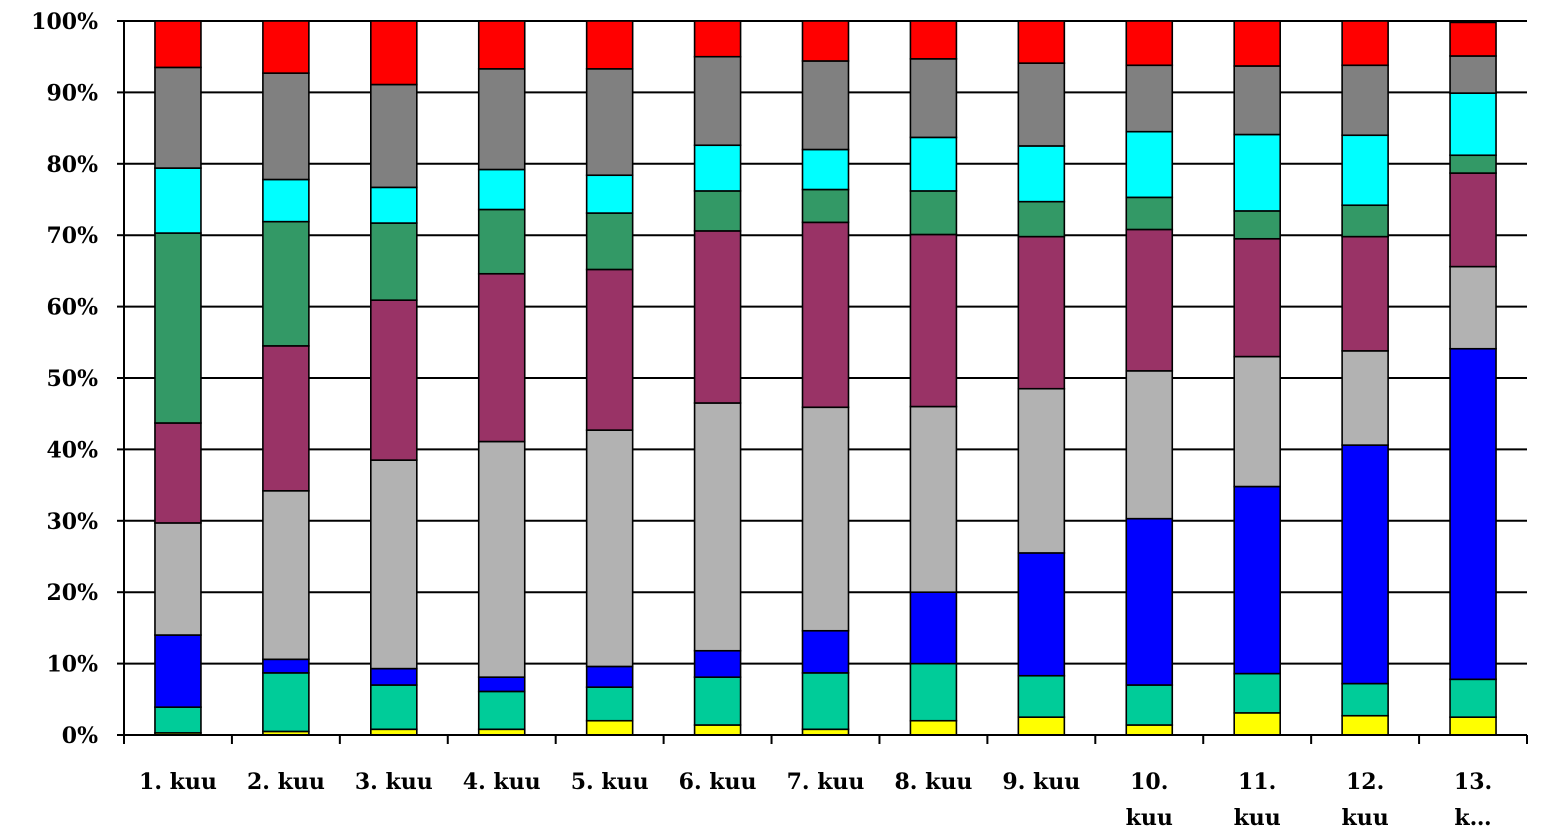 The width and height of the screenshot is (1547, 832). Describe the element at coordinates (1149, 213) in the screenshot. I see `bar-segment-s6-c10` at that location.